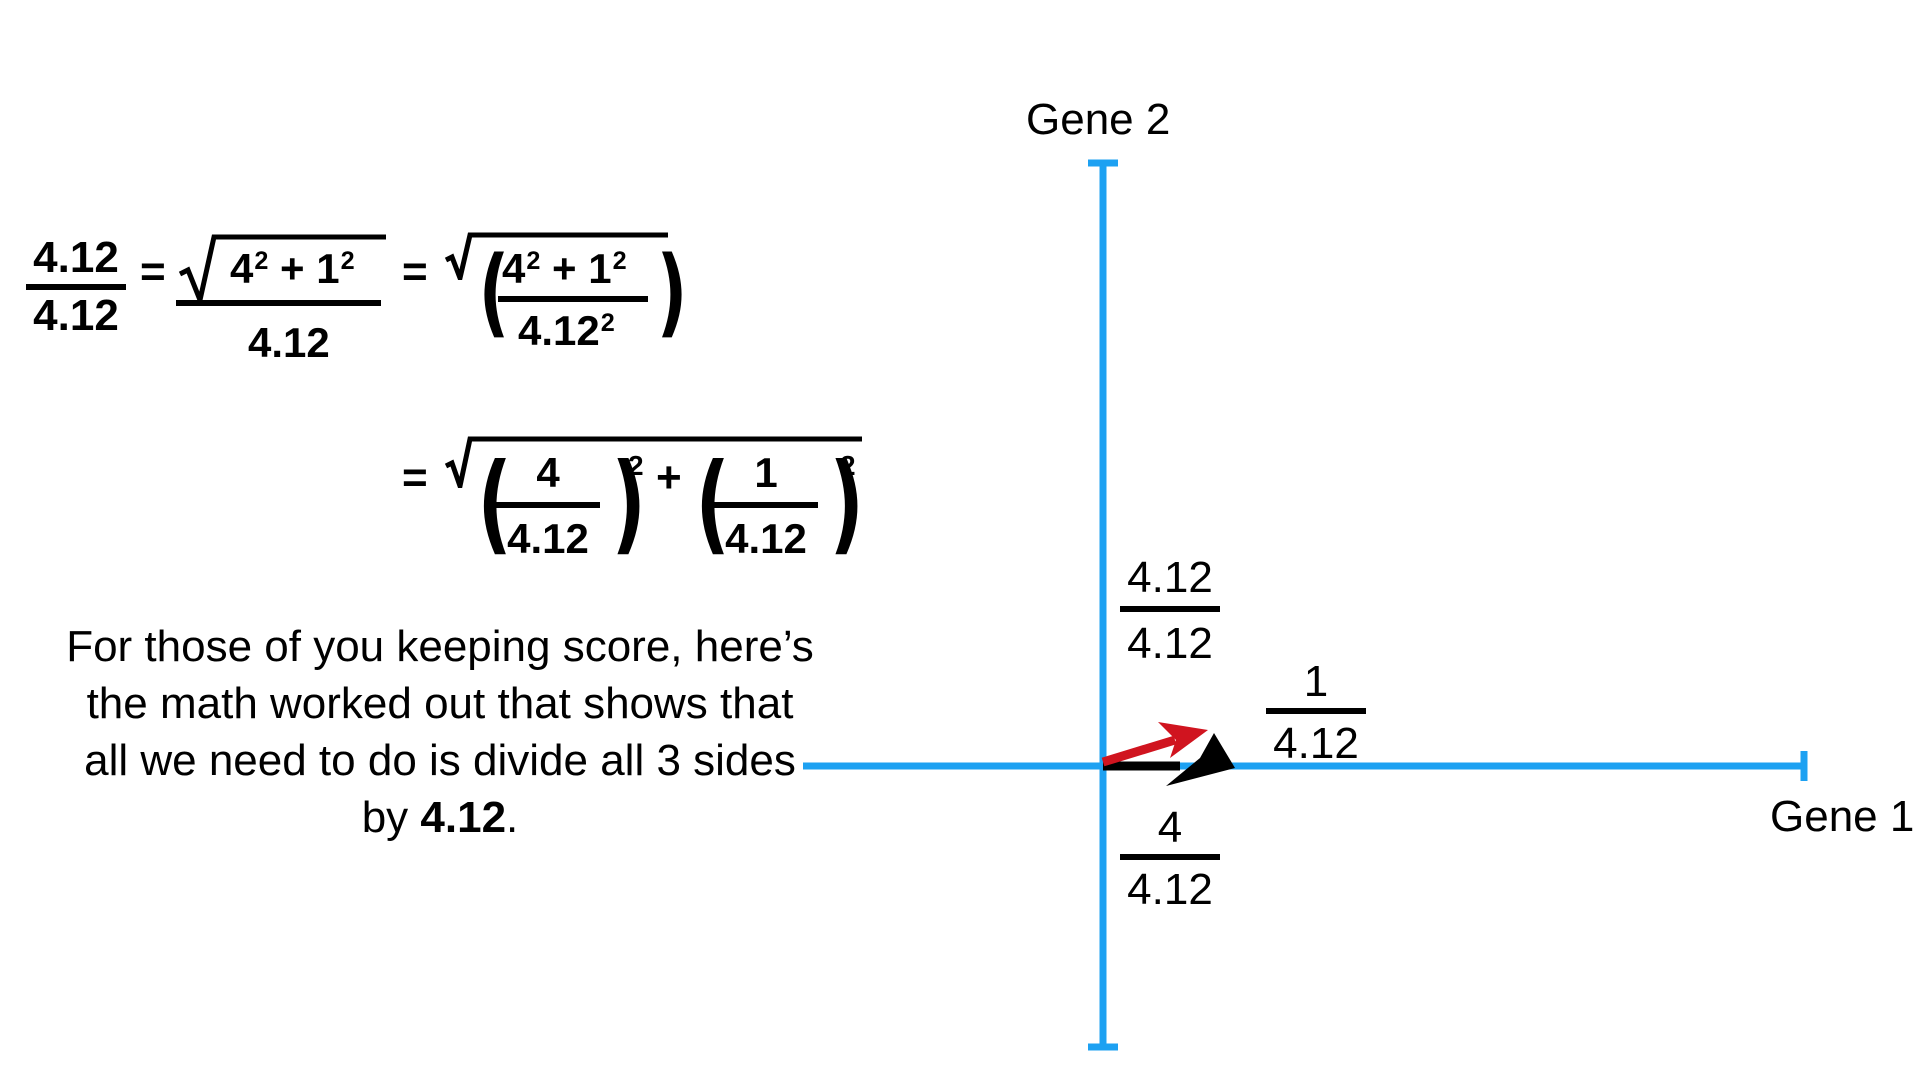  Describe the element at coordinates (1170, 827) in the screenshot. I see `horizontal-side-numerator: 4` at that location.